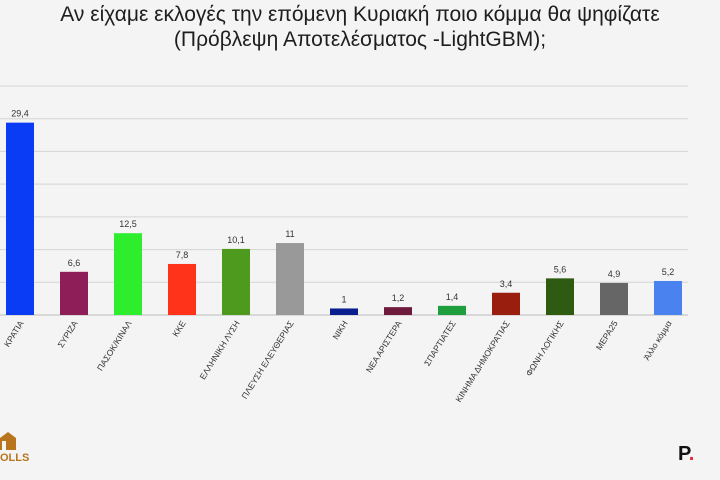 The image size is (720, 480). What do you see at coordinates (67, 333) in the screenshot?
I see `category-label: ΣΥΡΙΖΑ` at bounding box center [67, 333].